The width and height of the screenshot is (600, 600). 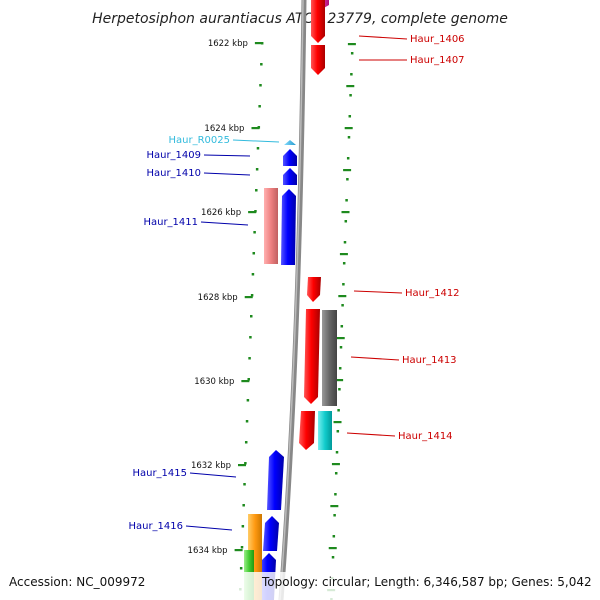 I want to click on gene-haur-1410-arrow, so click(x=290, y=176).